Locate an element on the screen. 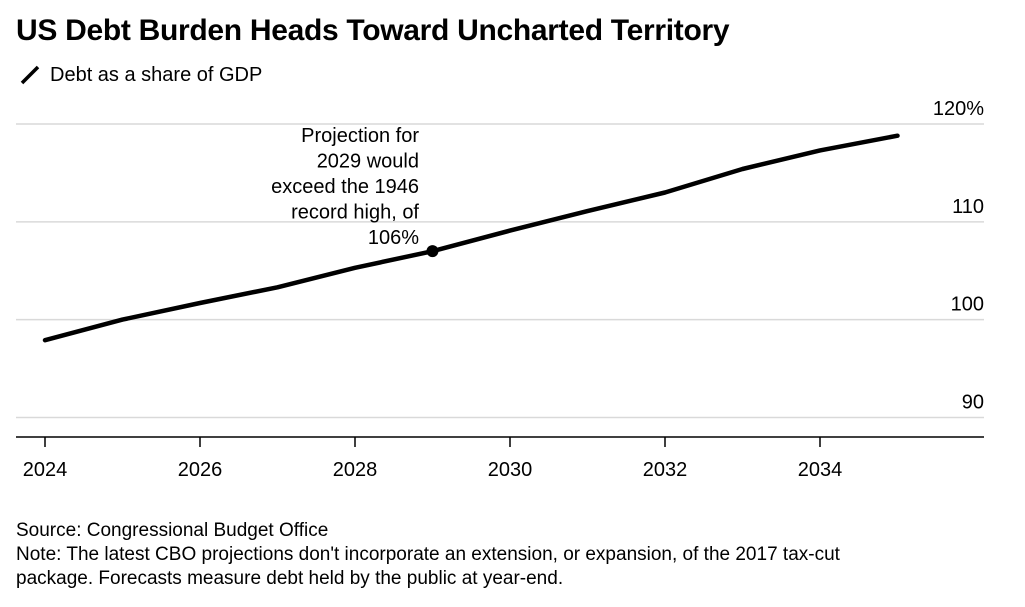  x-tick-label-2034: 2034 is located at coordinates (820, 470).